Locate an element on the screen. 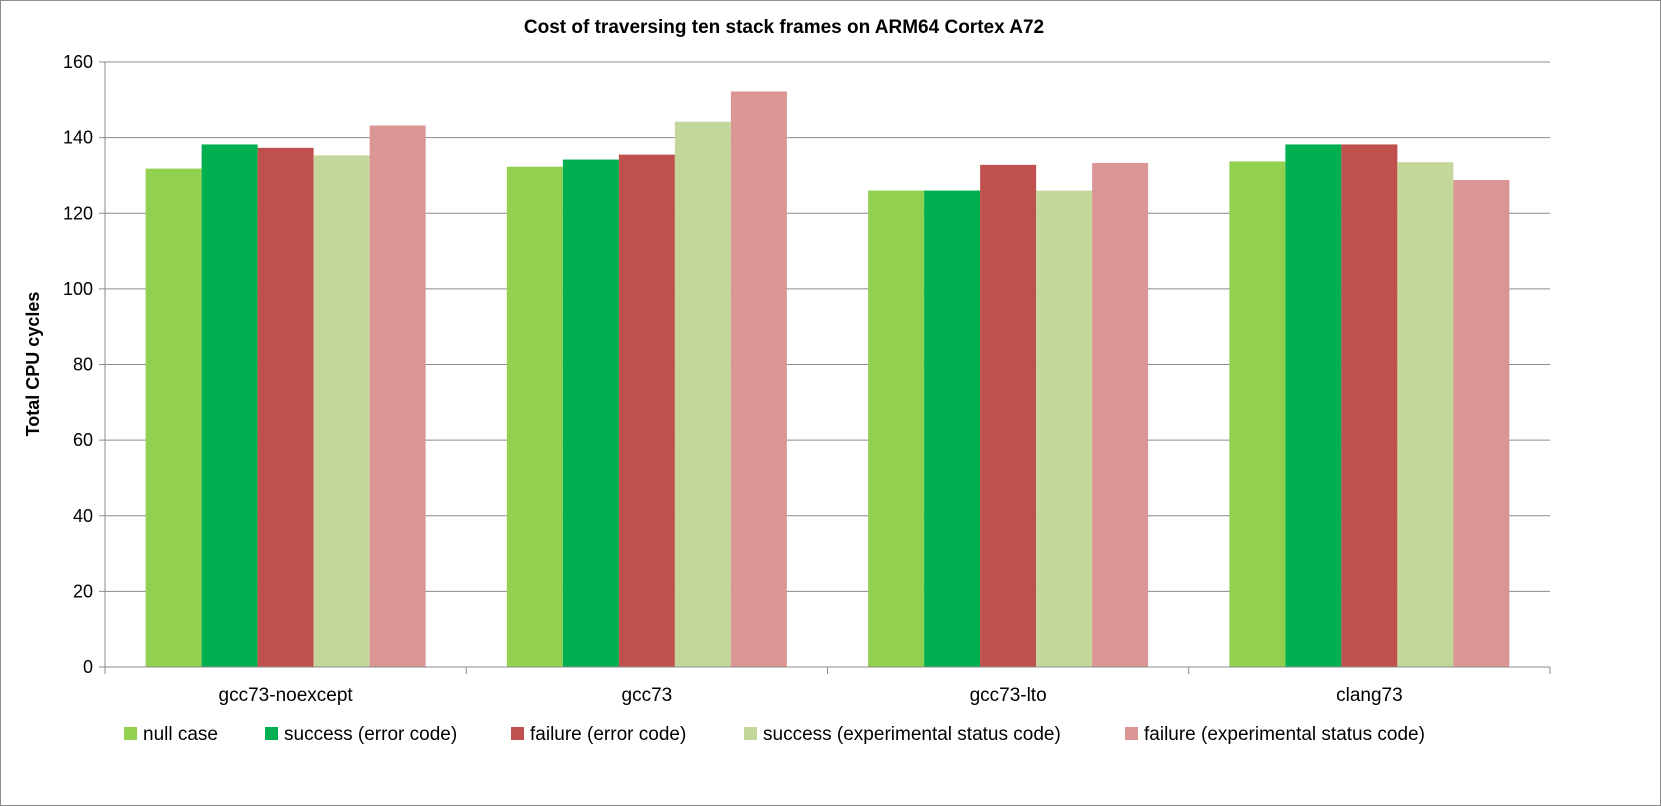  x-category-label: gcc73 is located at coordinates (647, 695).